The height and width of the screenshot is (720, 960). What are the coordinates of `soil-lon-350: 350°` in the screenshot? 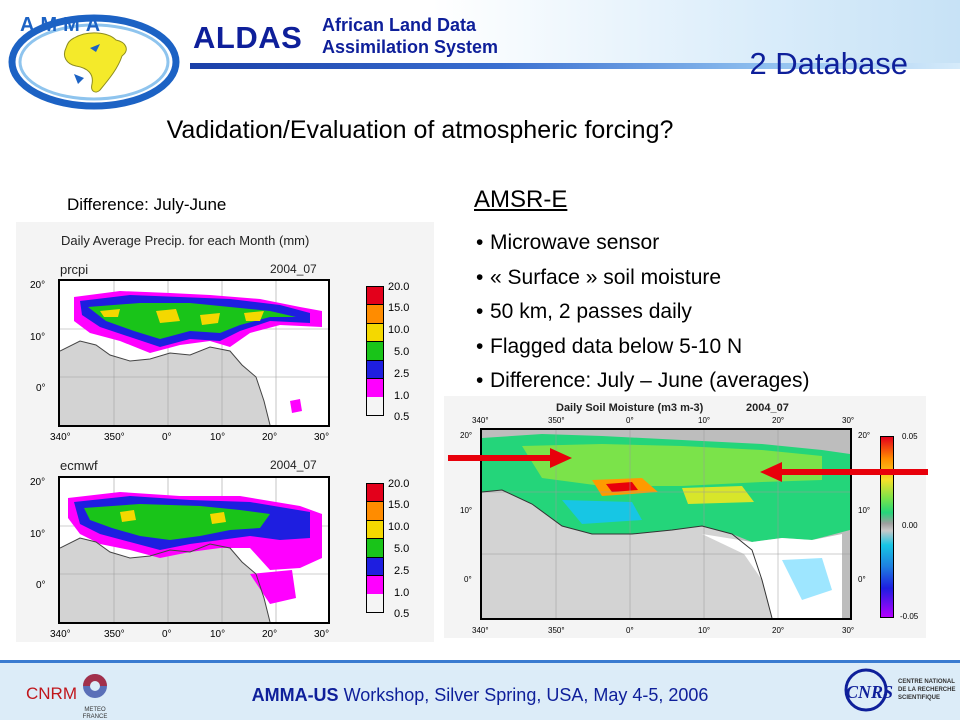 It's located at (556, 420).